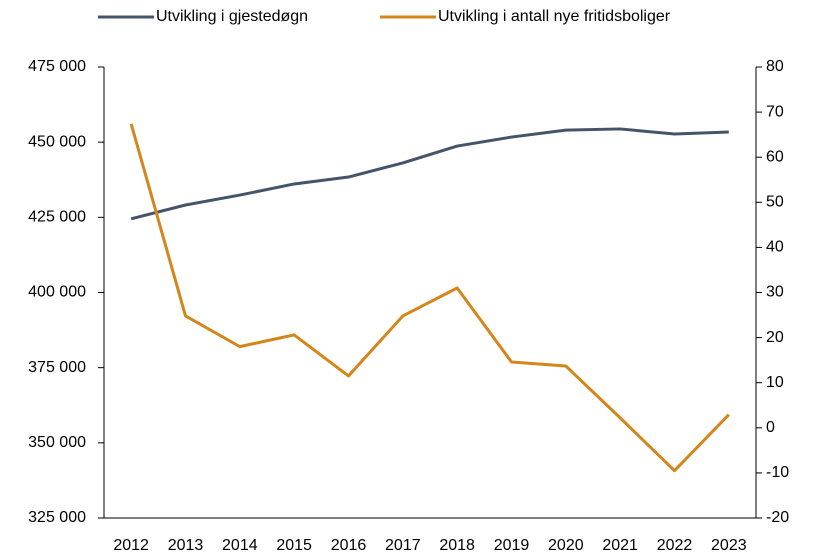 The height and width of the screenshot is (555, 817). Describe the element at coordinates (775, 337) in the screenshot. I see `y2-tick-label: 20` at that location.